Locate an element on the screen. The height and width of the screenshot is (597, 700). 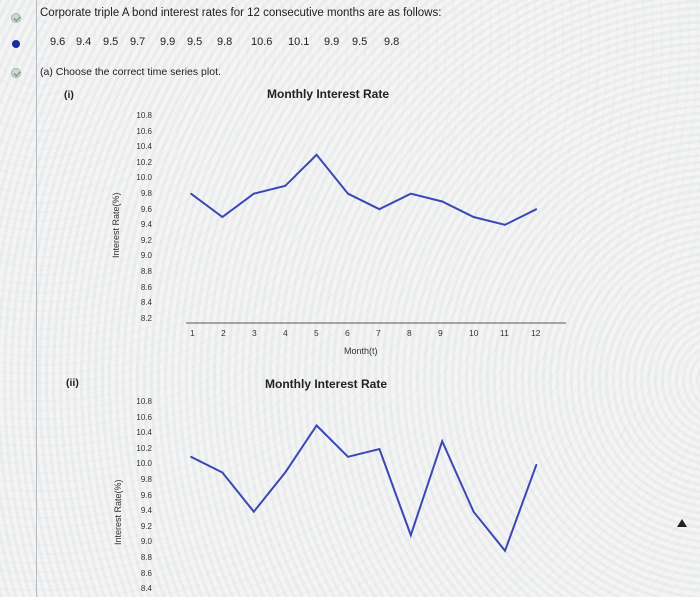
chart-2-y-tick: 8.4 is located at coordinates (146, 589).